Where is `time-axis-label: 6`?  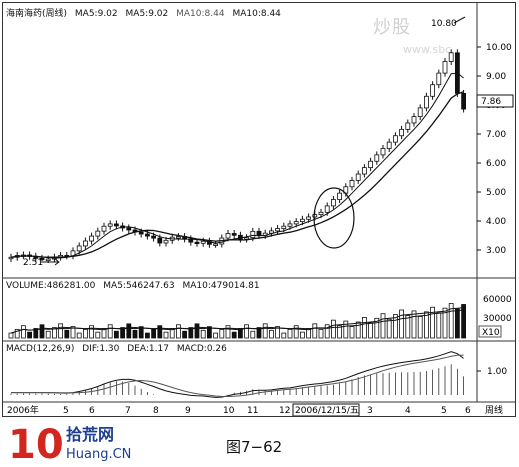
time-axis-label: 6 is located at coordinates (468, 411).